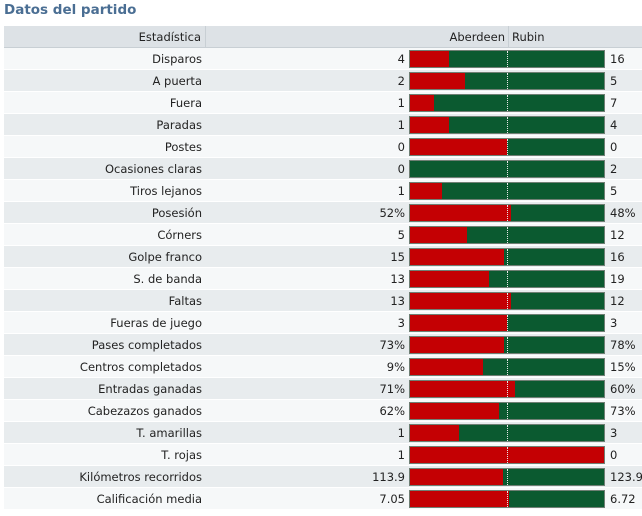 The width and height of the screenshot is (642, 516). What do you see at coordinates (392, 498) in the screenshot?
I see `home-value: 7.05` at bounding box center [392, 498].